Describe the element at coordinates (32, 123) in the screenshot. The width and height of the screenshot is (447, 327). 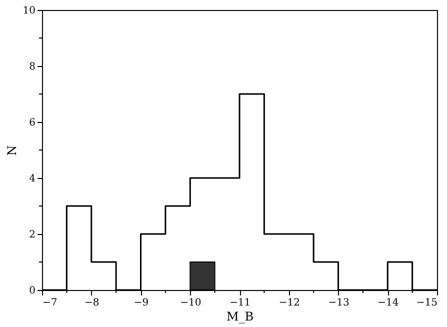
I see `y-tick-label: 6` at that location.